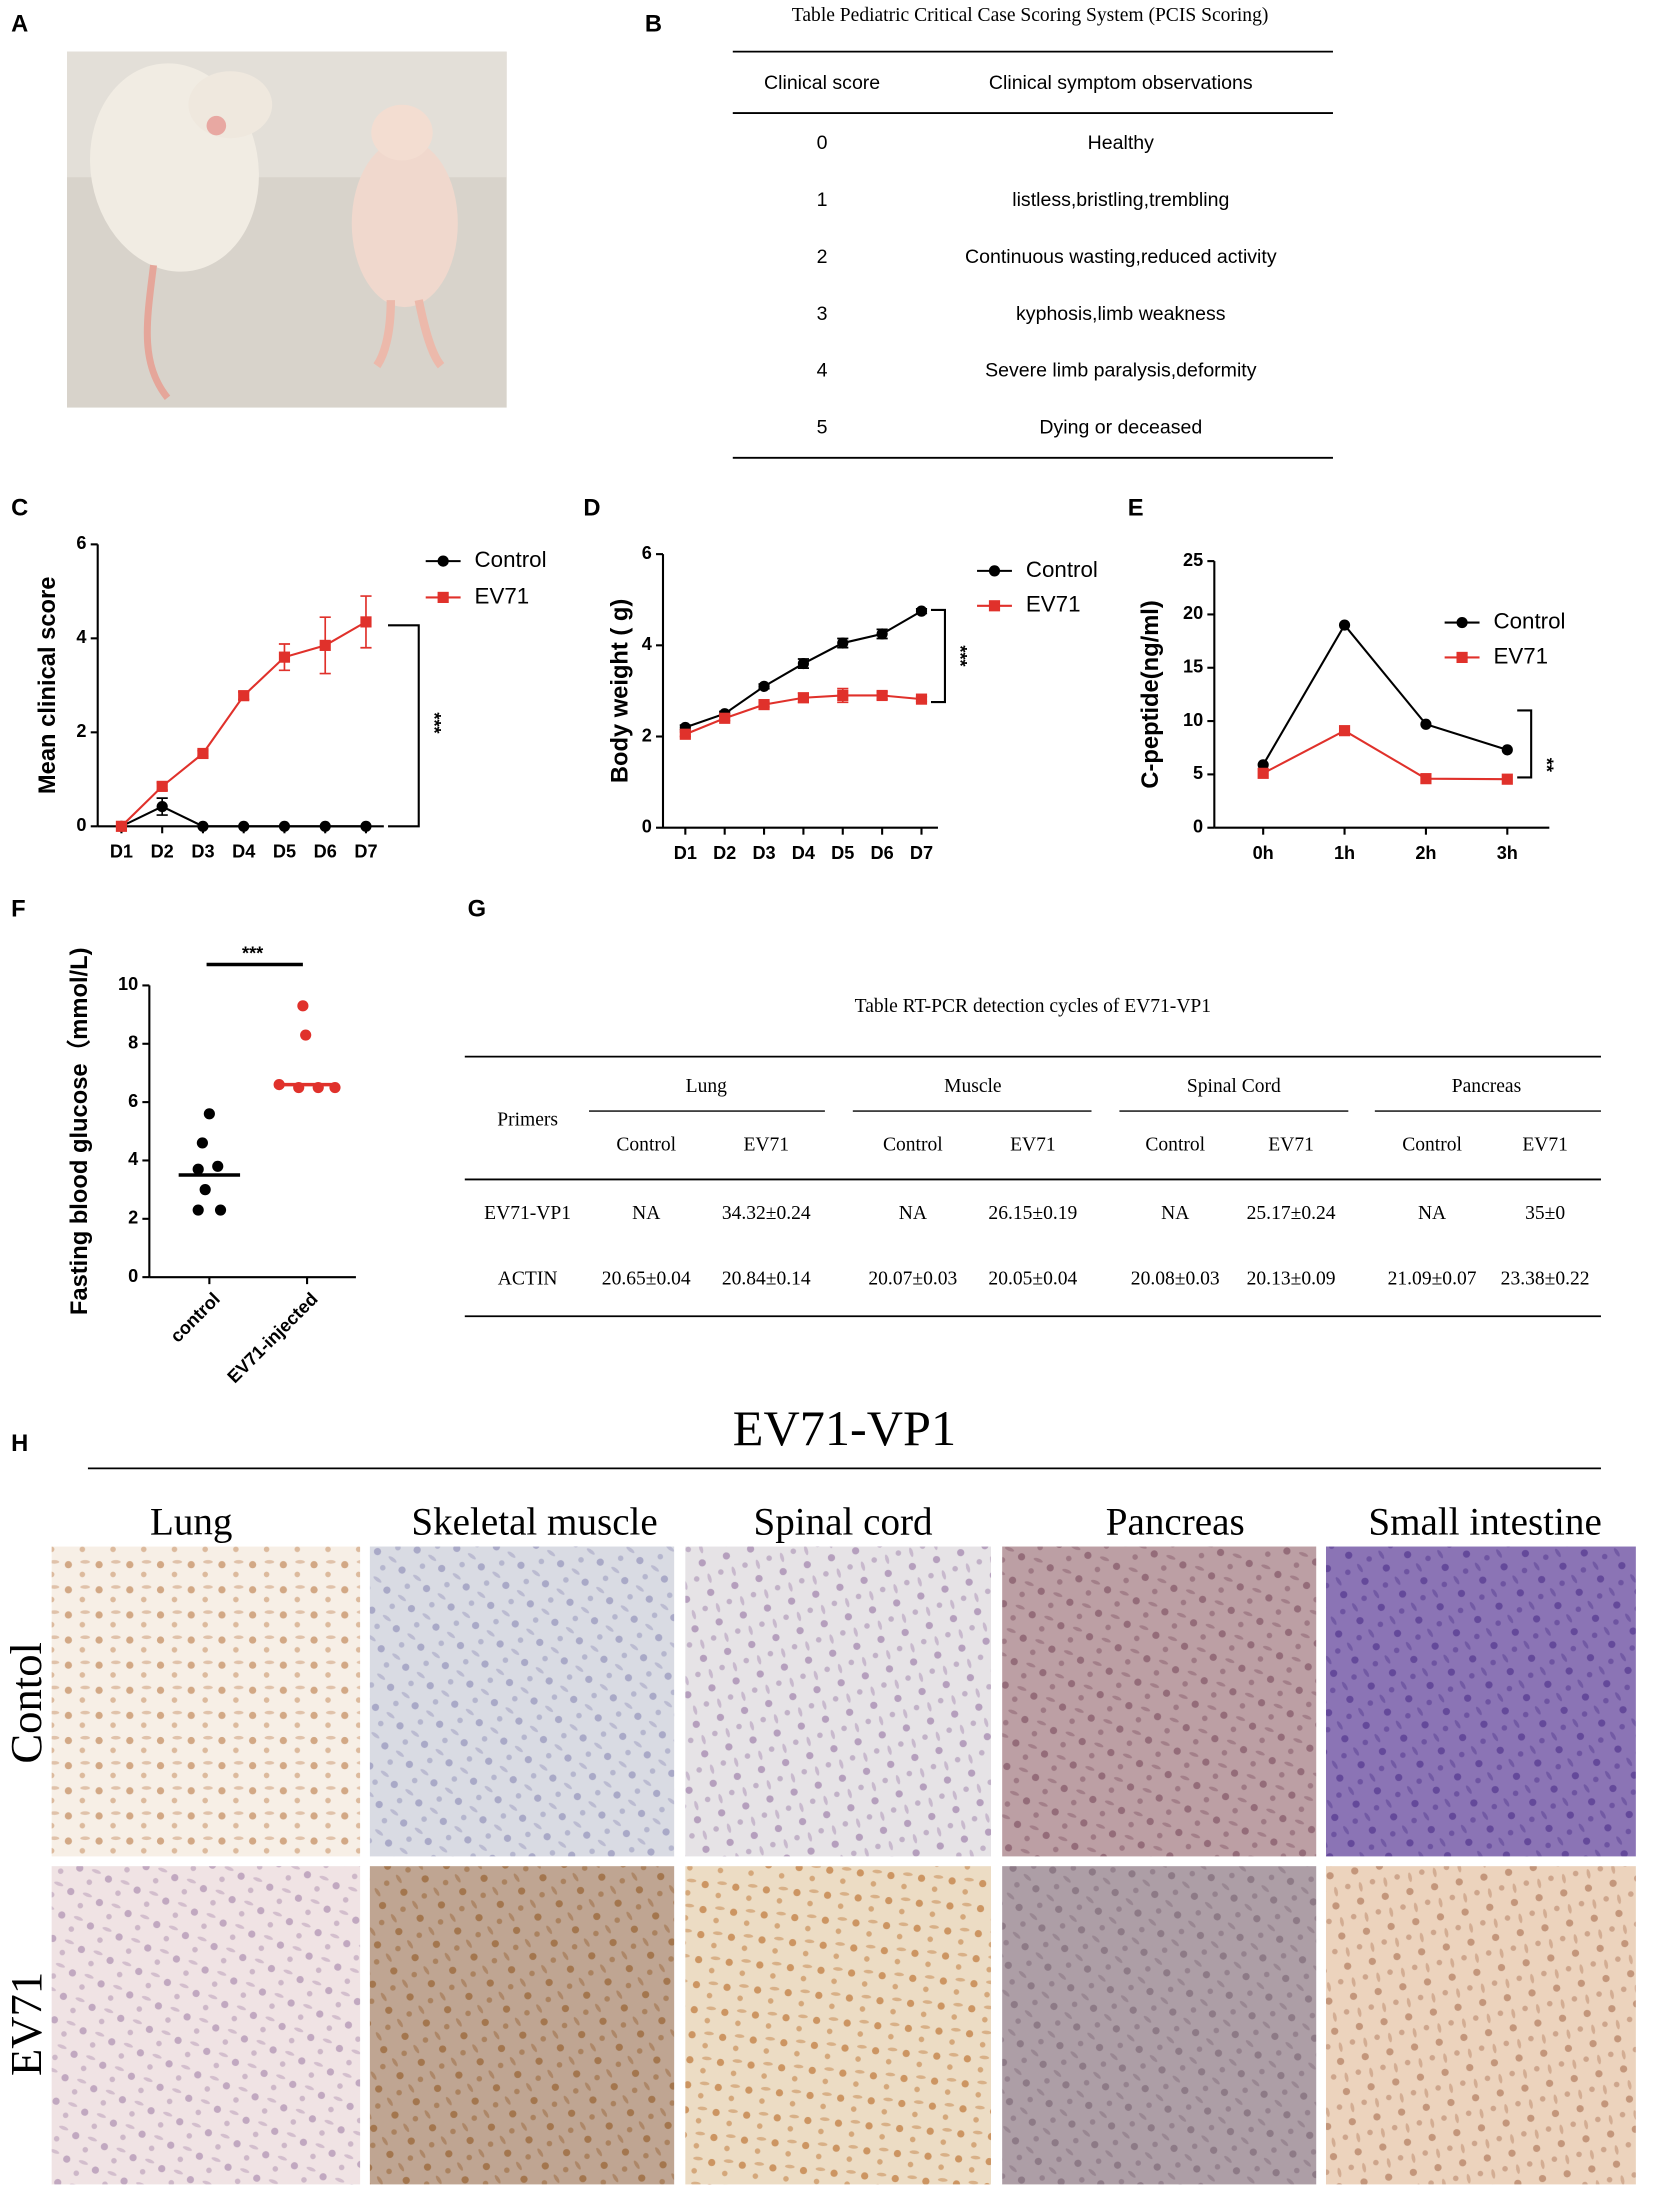 The height and width of the screenshot is (2196, 1654). Describe the element at coordinates (1151, 694) in the screenshot. I see `y-axis-label: C-peptide(ng/ml)` at that location.